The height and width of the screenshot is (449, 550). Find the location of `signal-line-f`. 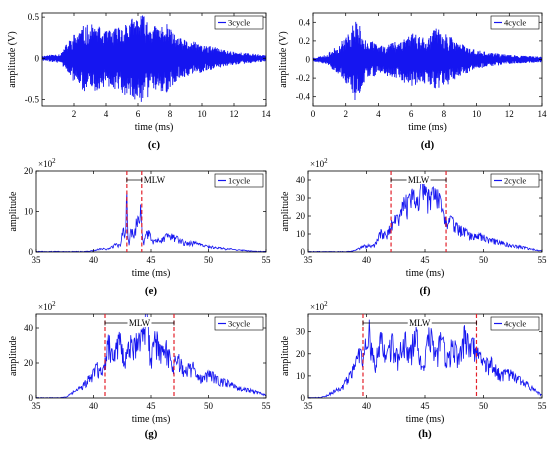

signal-line-f is located at coordinates (425, 213).